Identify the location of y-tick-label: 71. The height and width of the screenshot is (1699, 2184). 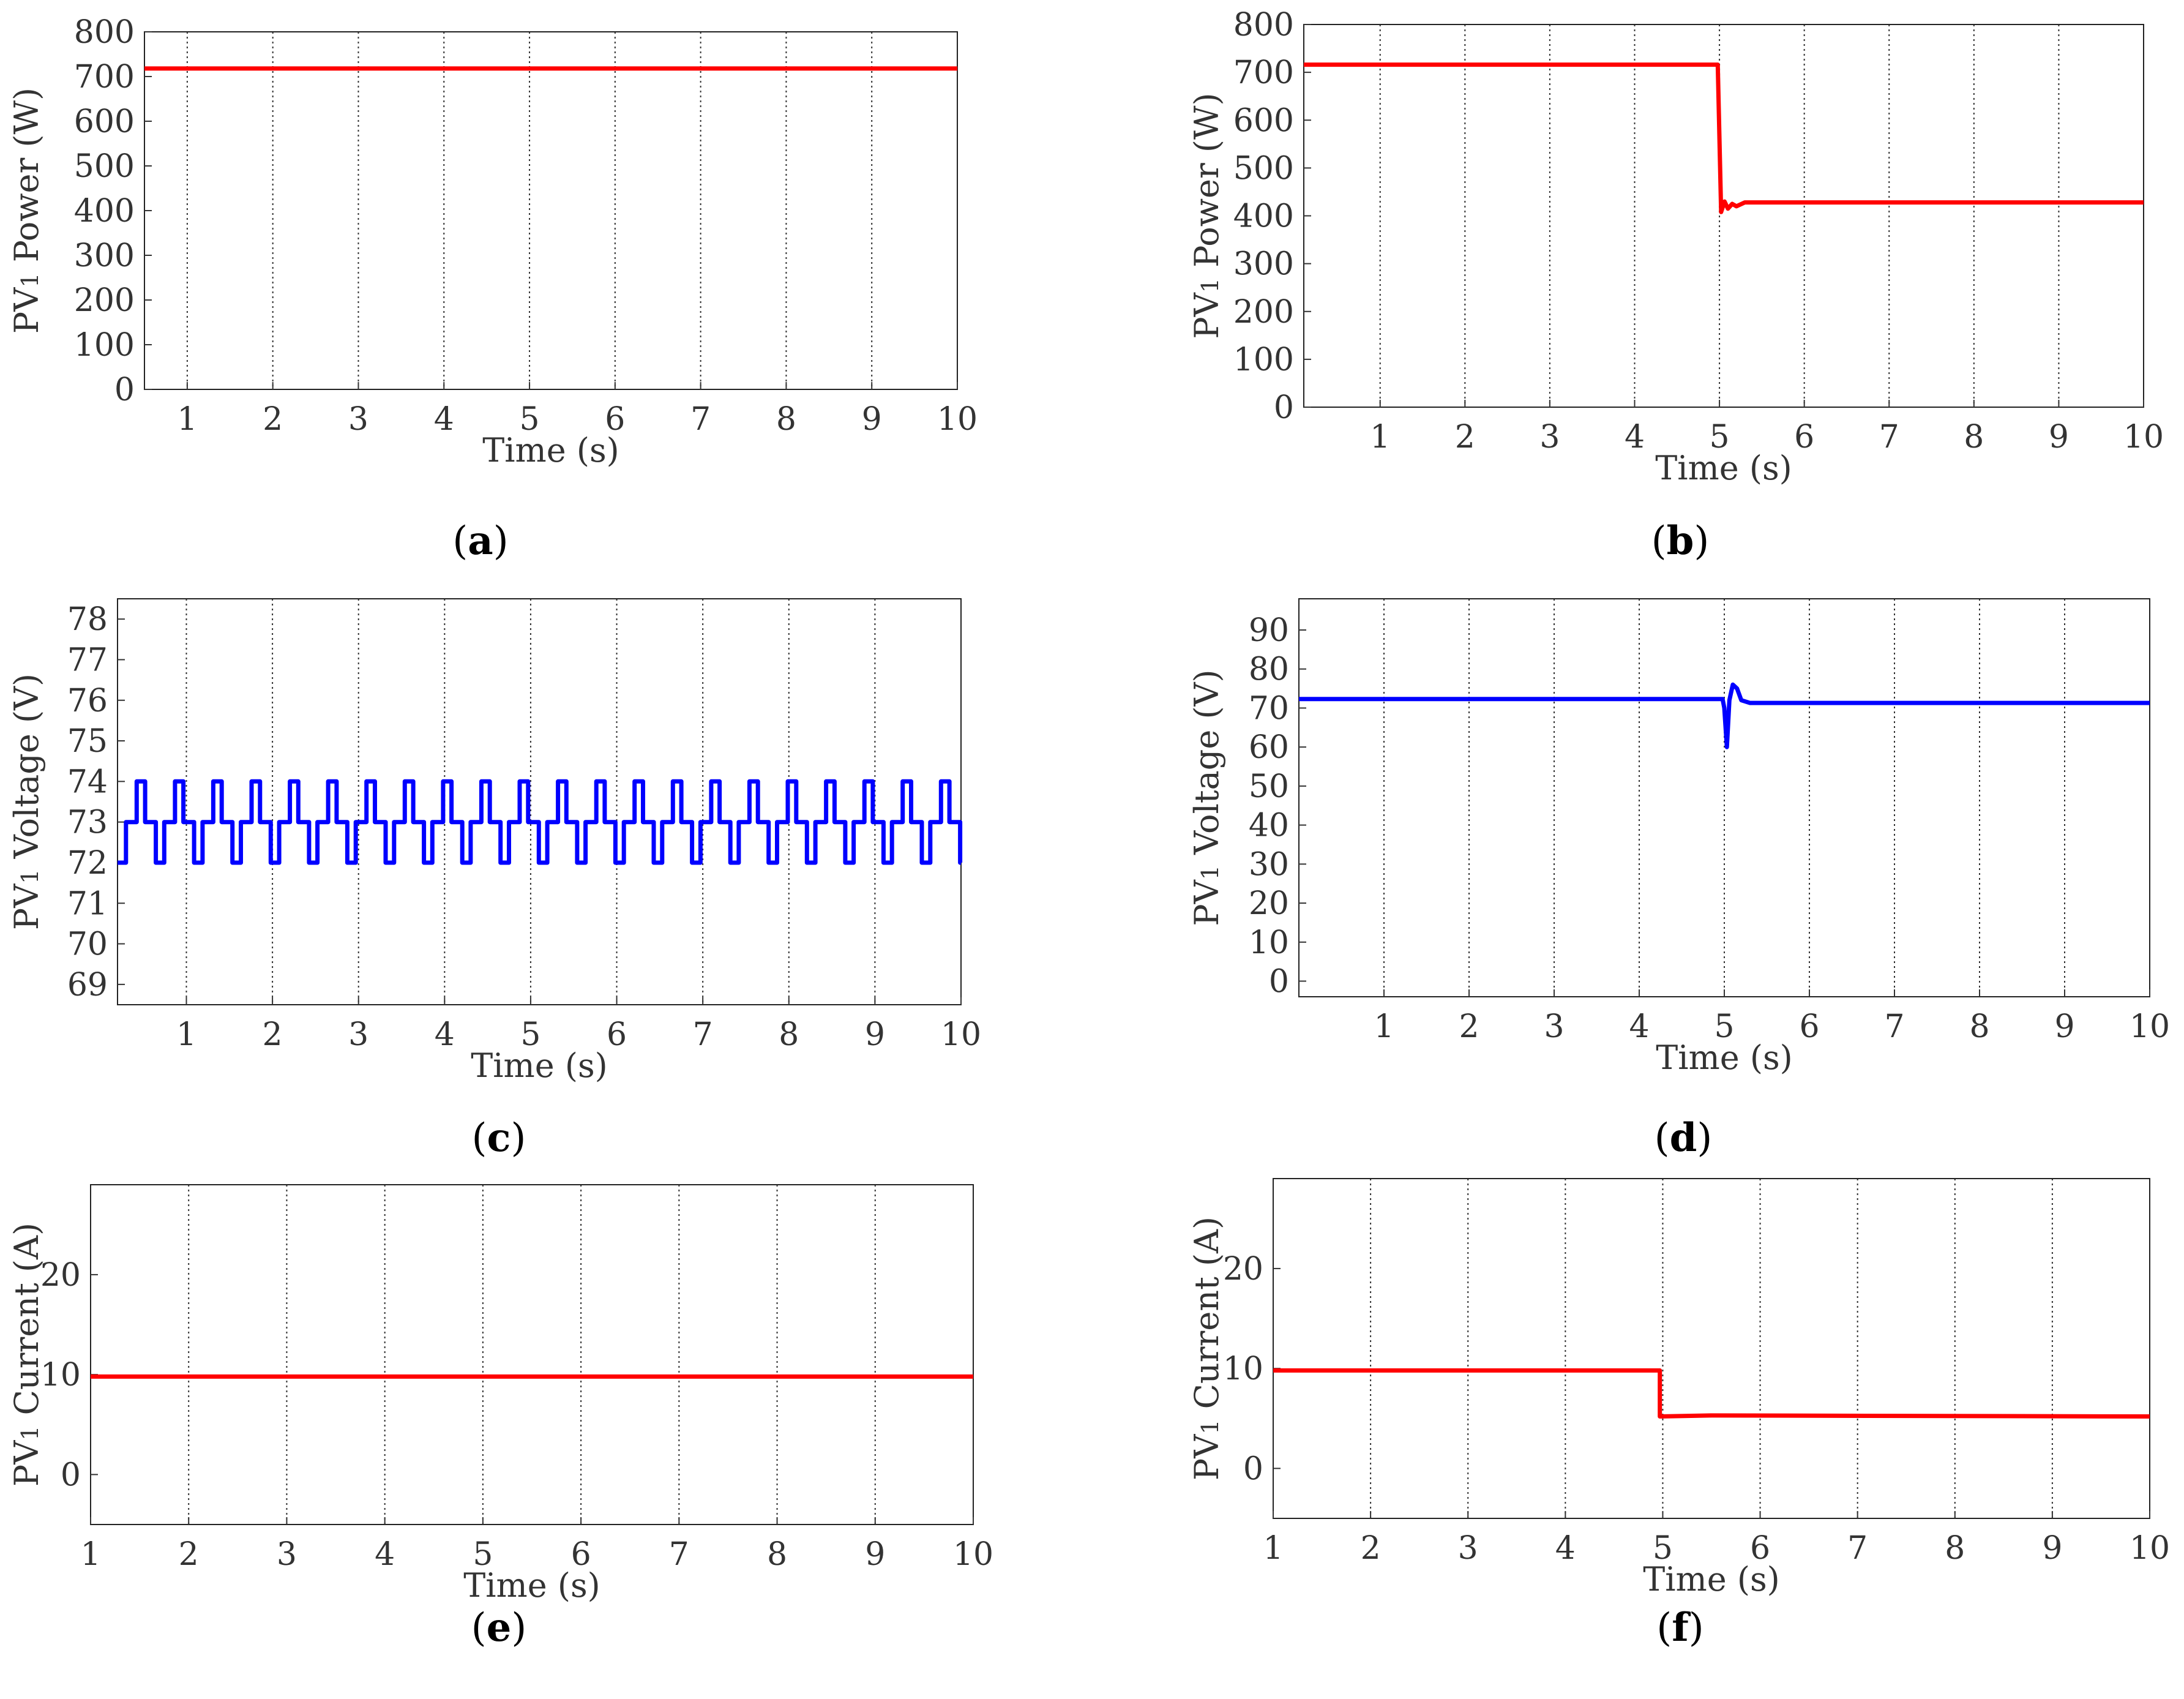
(87, 903).